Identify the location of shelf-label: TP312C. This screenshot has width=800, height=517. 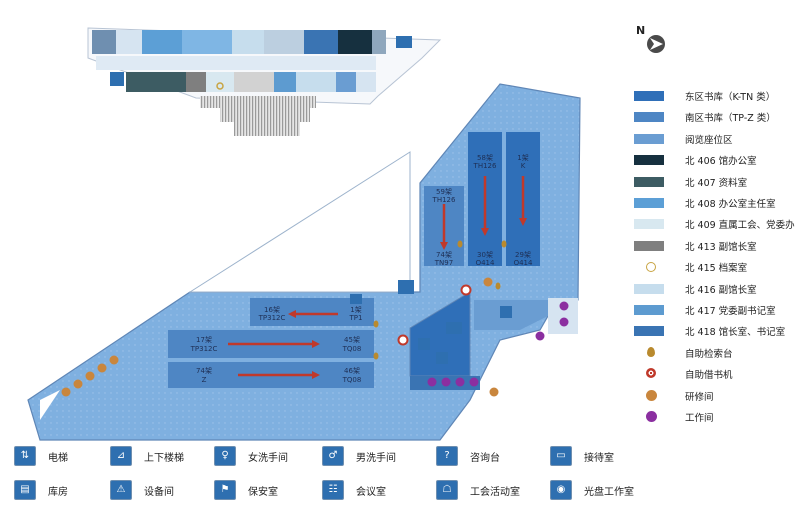
(204, 349).